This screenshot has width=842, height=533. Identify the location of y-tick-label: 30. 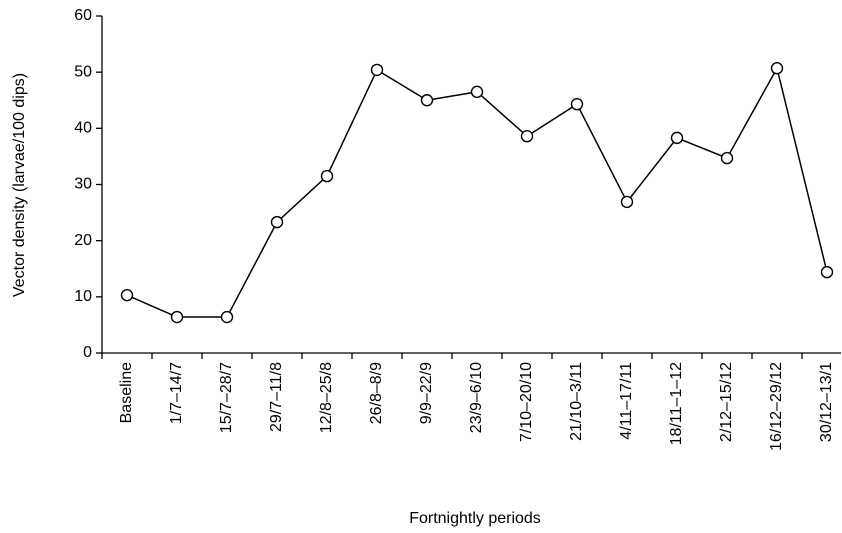
(83, 184).